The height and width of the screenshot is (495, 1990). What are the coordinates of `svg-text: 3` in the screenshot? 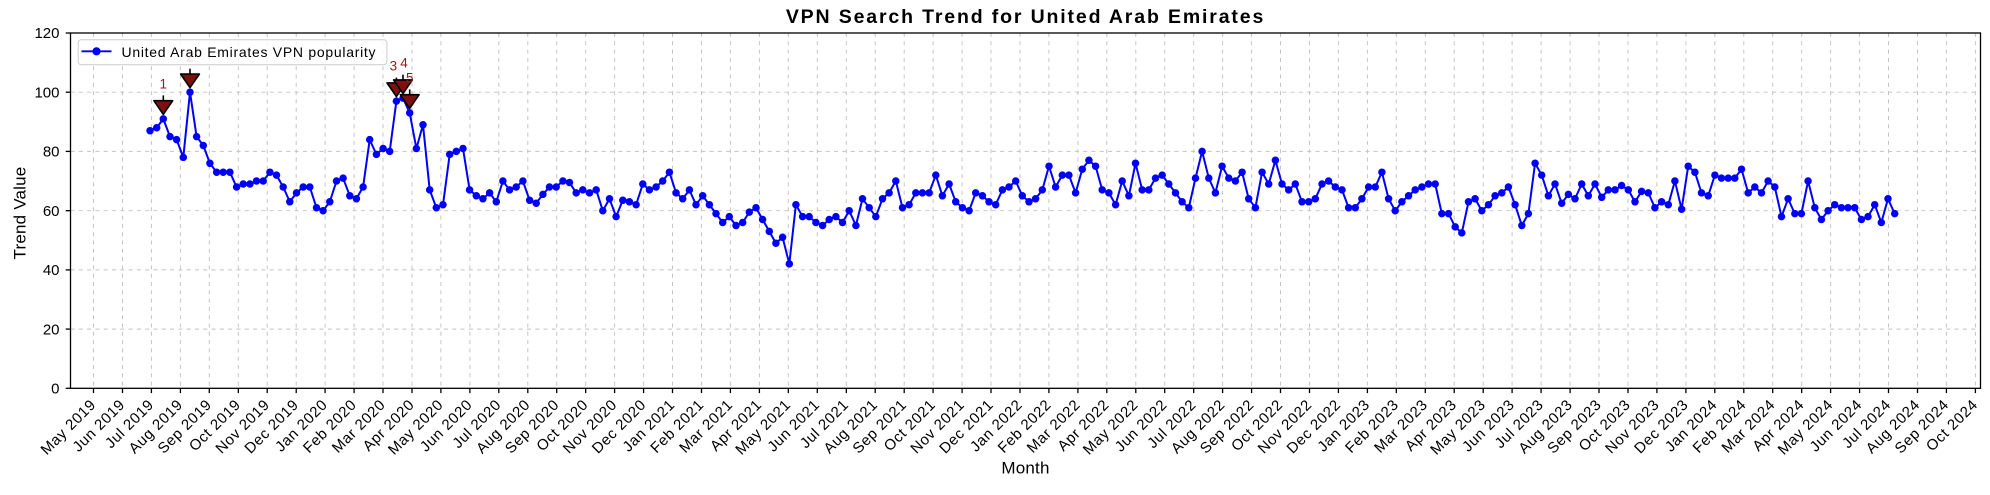 It's located at (394, 66).